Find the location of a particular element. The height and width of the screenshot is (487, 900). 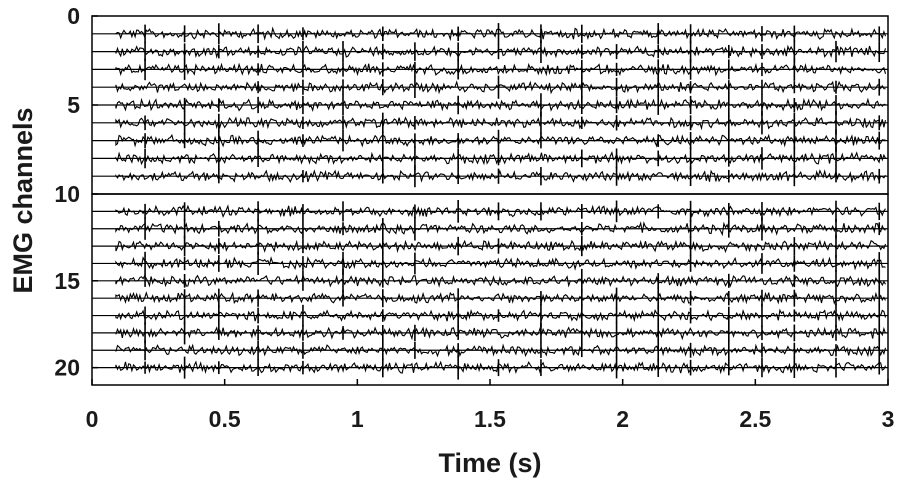

x-axis: 0 0.5 1 1.5 2 2.5 3 is located at coordinates (490, 405).